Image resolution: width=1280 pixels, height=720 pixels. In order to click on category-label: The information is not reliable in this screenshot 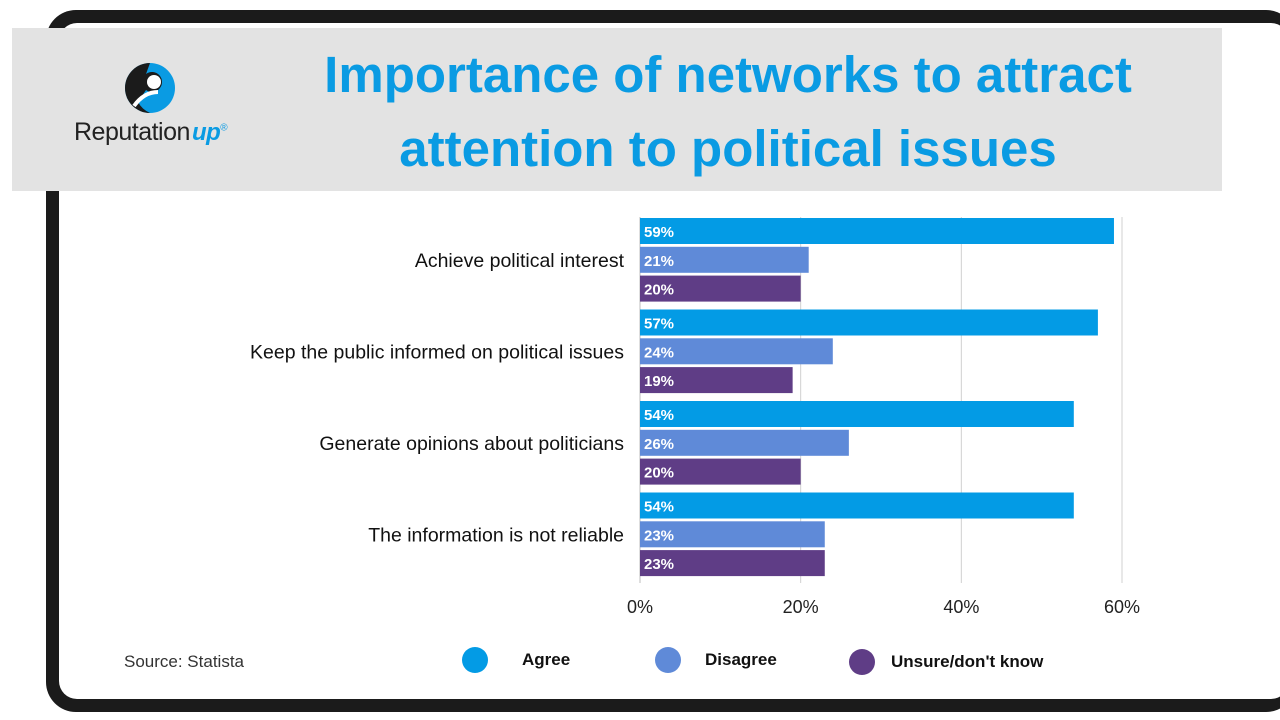, I will do `click(496, 535)`.